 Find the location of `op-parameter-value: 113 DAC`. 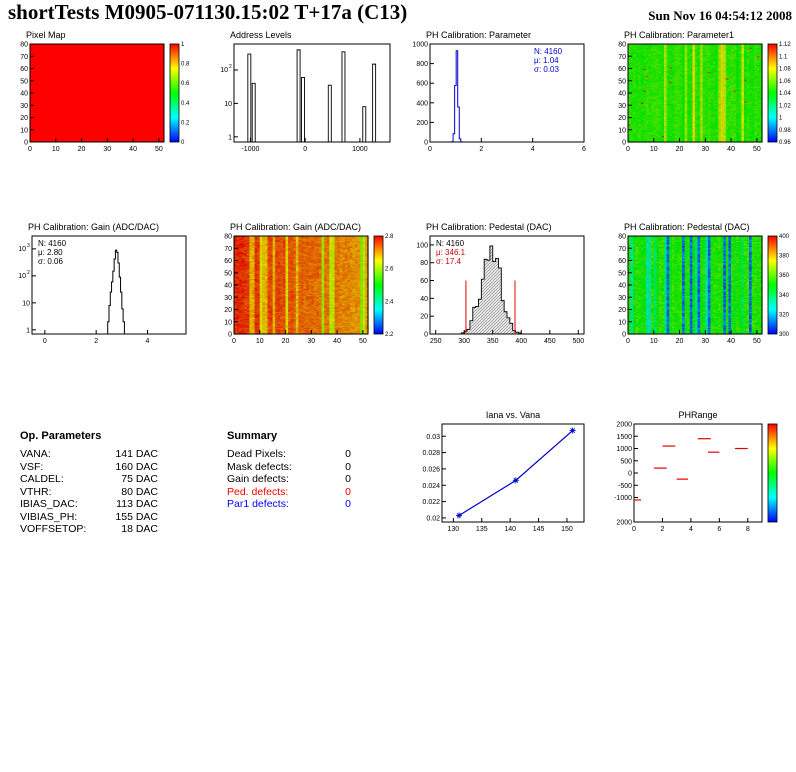

op-parameter-value: 113 DAC is located at coordinates (137, 504).